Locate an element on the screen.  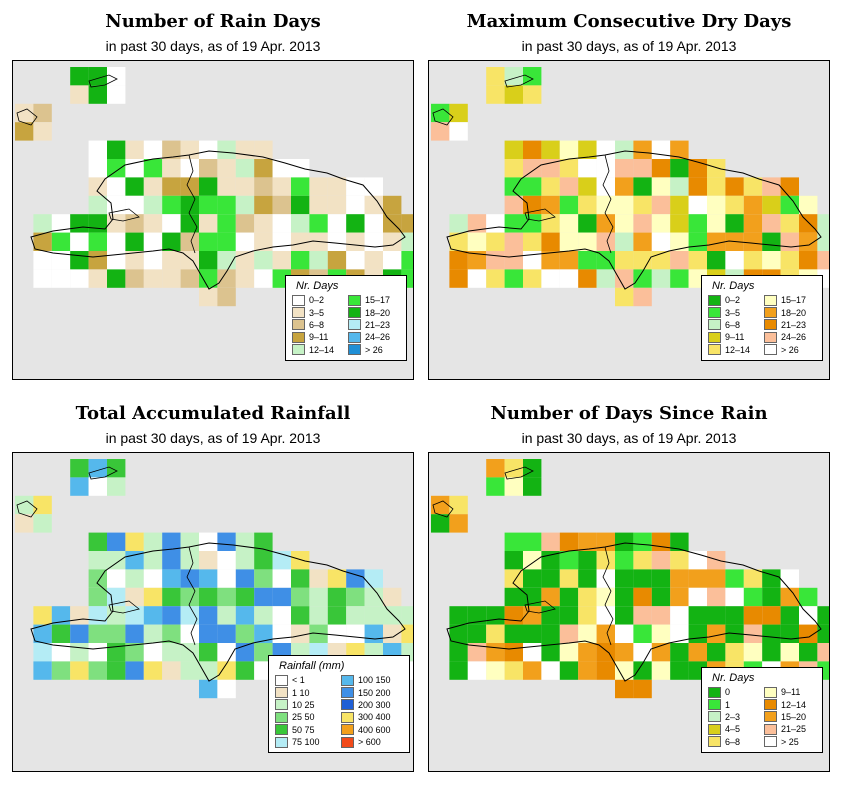
legend-item: 1 10 is located at coordinates (306, 692).